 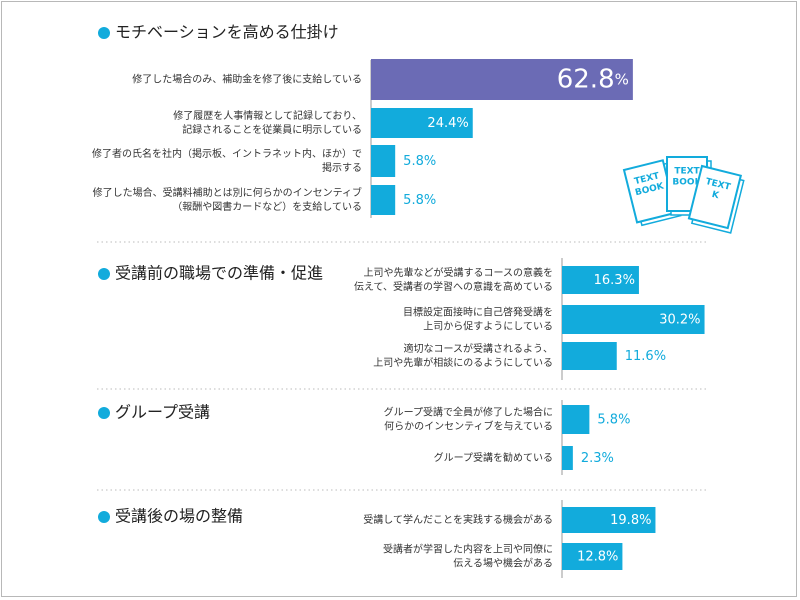 What do you see at coordinates (458, 519) in the screenshot?
I see `category-label: 受講して学んだことを実践する機会がある` at bounding box center [458, 519].